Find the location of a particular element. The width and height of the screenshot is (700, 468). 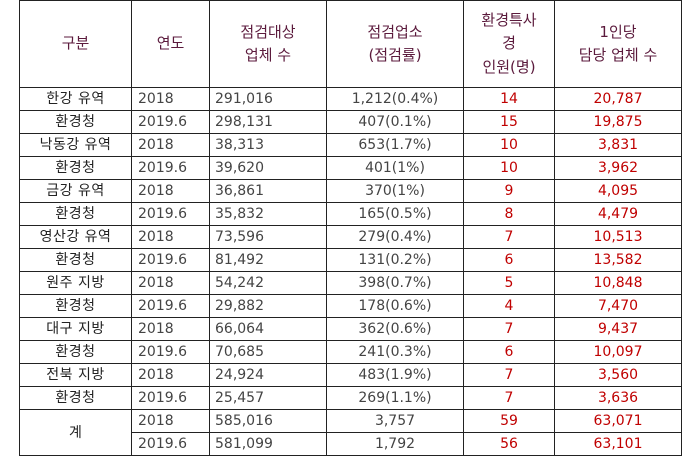

staff-cell: 15 is located at coordinates (509, 122).